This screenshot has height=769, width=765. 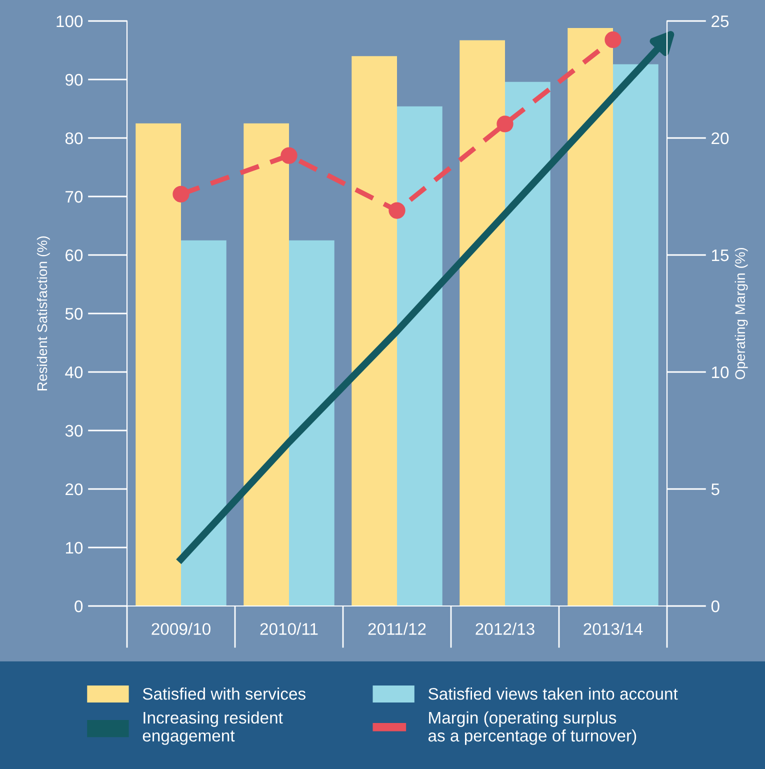 What do you see at coordinates (553, 694) in the screenshot?
I see `legend-label: Satisfied views taken into account` at bounding box center [553, 694].